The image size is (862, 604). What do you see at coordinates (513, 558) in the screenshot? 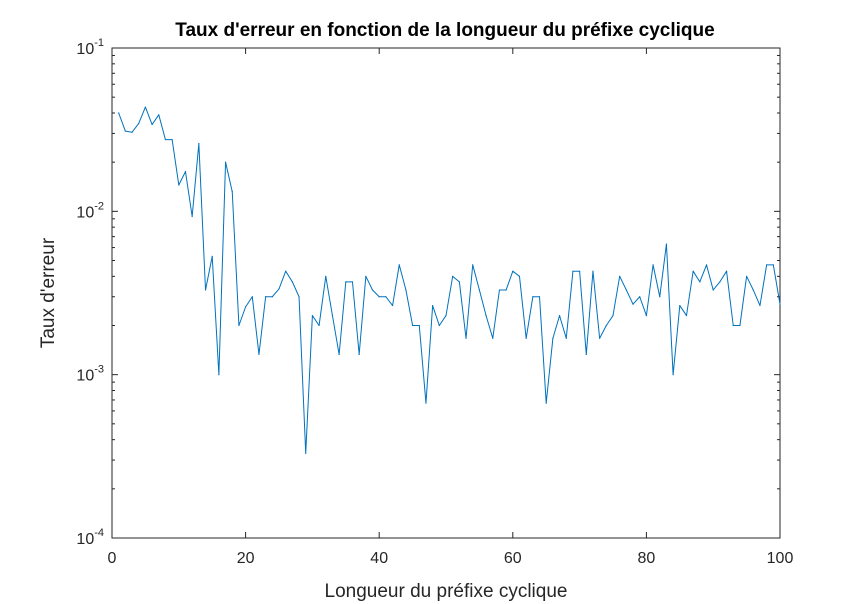
I see `x-tick-label-3: 60` at bounding box center [513, 558].